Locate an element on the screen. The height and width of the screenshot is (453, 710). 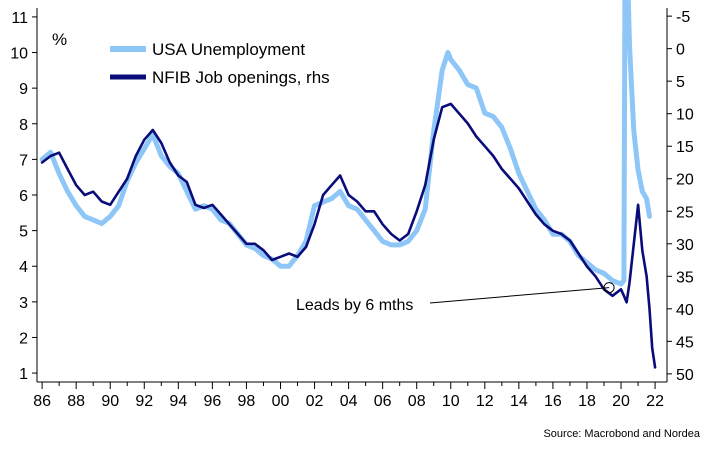
y-left-tick-label: 1 is located at coordinates (23, 374).